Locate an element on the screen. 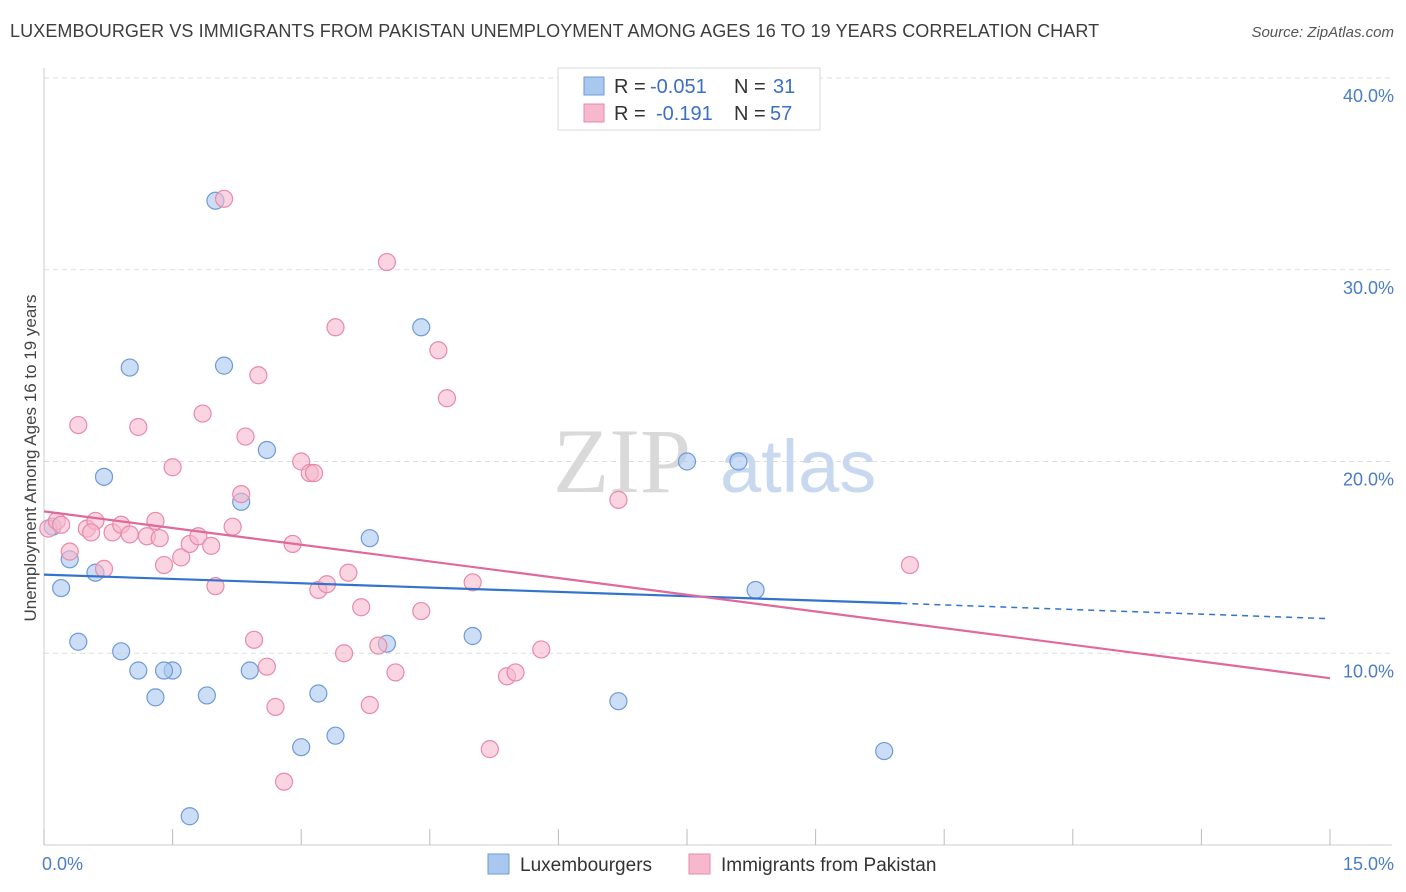 The width and height of the screenshot is (1406, 892). legend-n-label-1: N = is located at coordinates (750, 114).